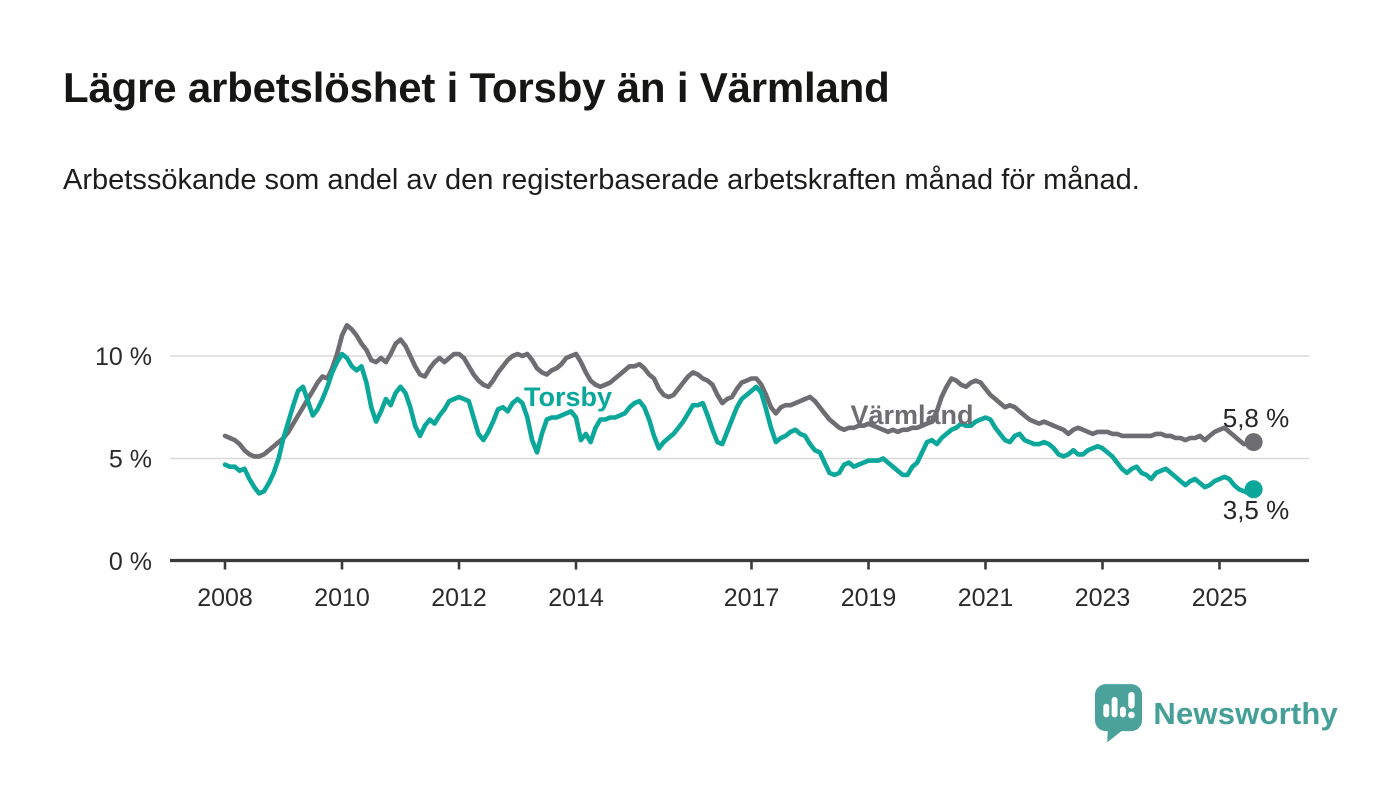 This screenshot has height=794, width=1400. I want to click on branding: Newsworthy, so click(1216, 713).